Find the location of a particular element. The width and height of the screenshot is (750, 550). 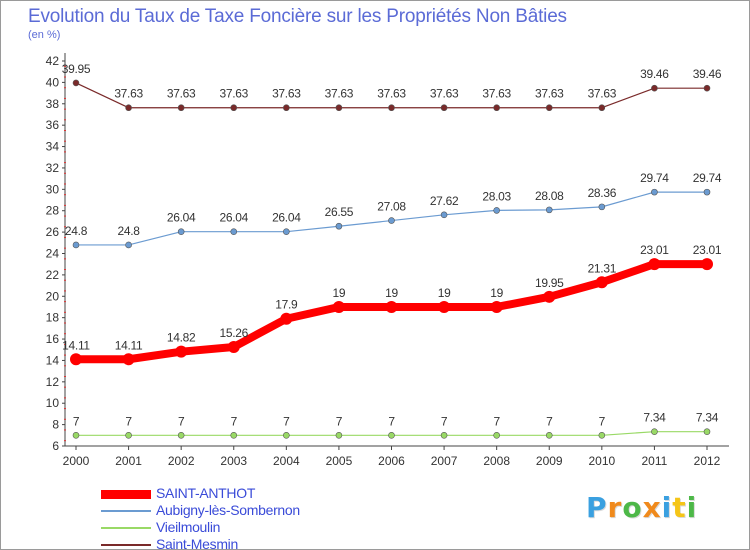

y-tick-label: 22 is located at coordinates (53, 275).